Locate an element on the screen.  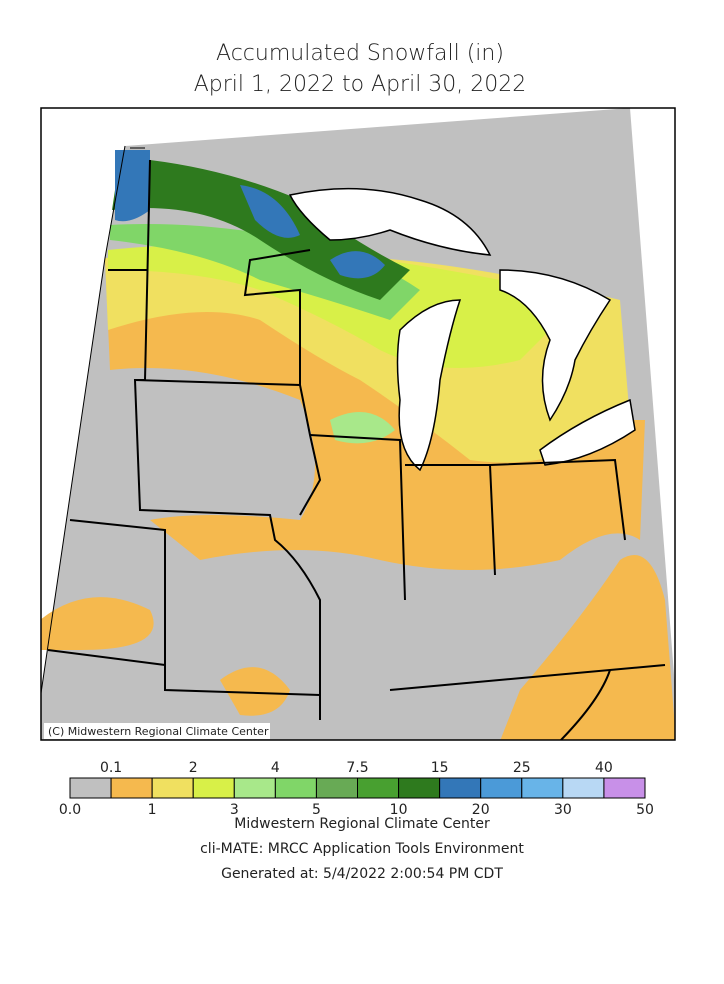
legend-label: 40 is located at coordinates (604, 768).